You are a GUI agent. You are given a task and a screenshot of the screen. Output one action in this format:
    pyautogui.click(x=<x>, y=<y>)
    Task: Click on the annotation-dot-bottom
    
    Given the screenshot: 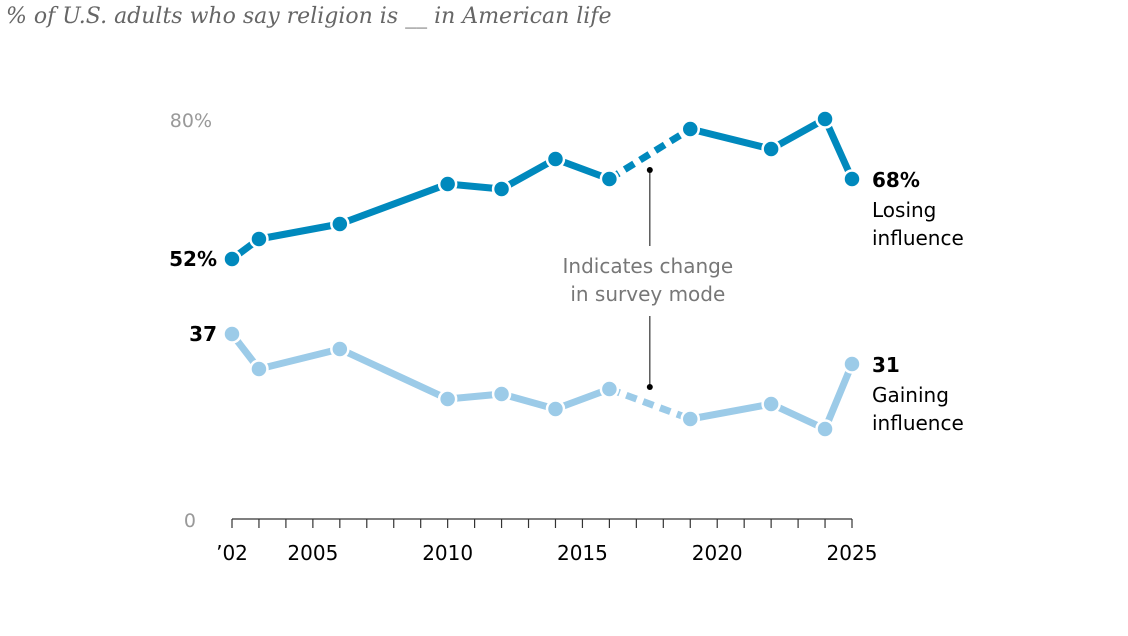 What is the action you would take?
    pyautogui.click(x=649, y=387)
    